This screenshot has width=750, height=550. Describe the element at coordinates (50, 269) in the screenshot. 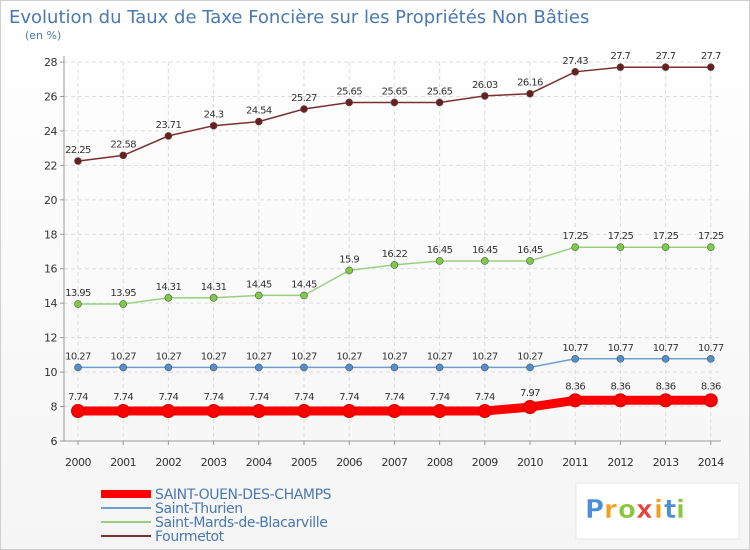

I see `y-tick-label: 16` at that location.